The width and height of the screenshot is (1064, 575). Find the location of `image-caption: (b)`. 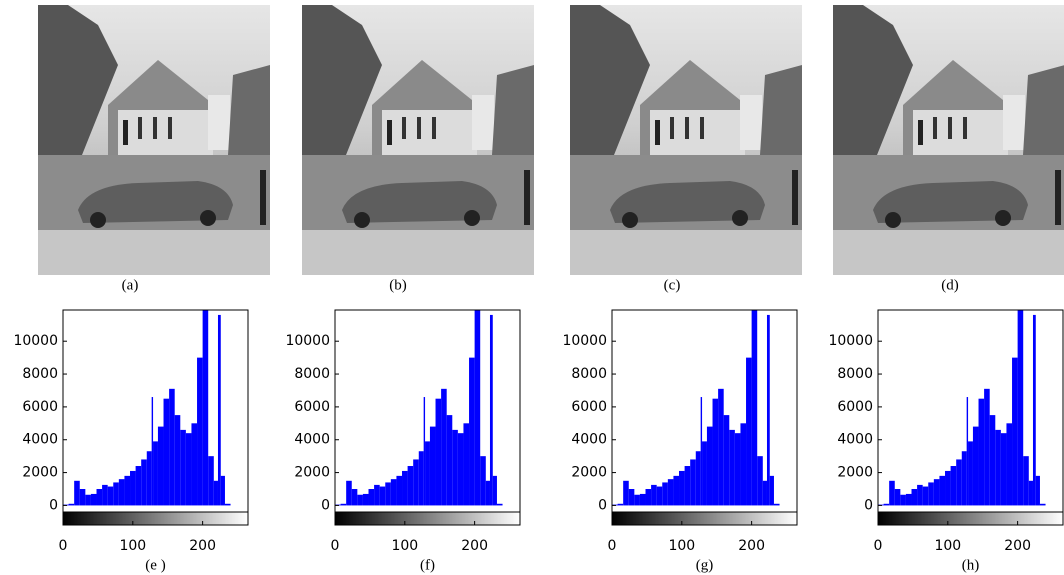

image-caption: (b) is located at coordinates (398, 285).